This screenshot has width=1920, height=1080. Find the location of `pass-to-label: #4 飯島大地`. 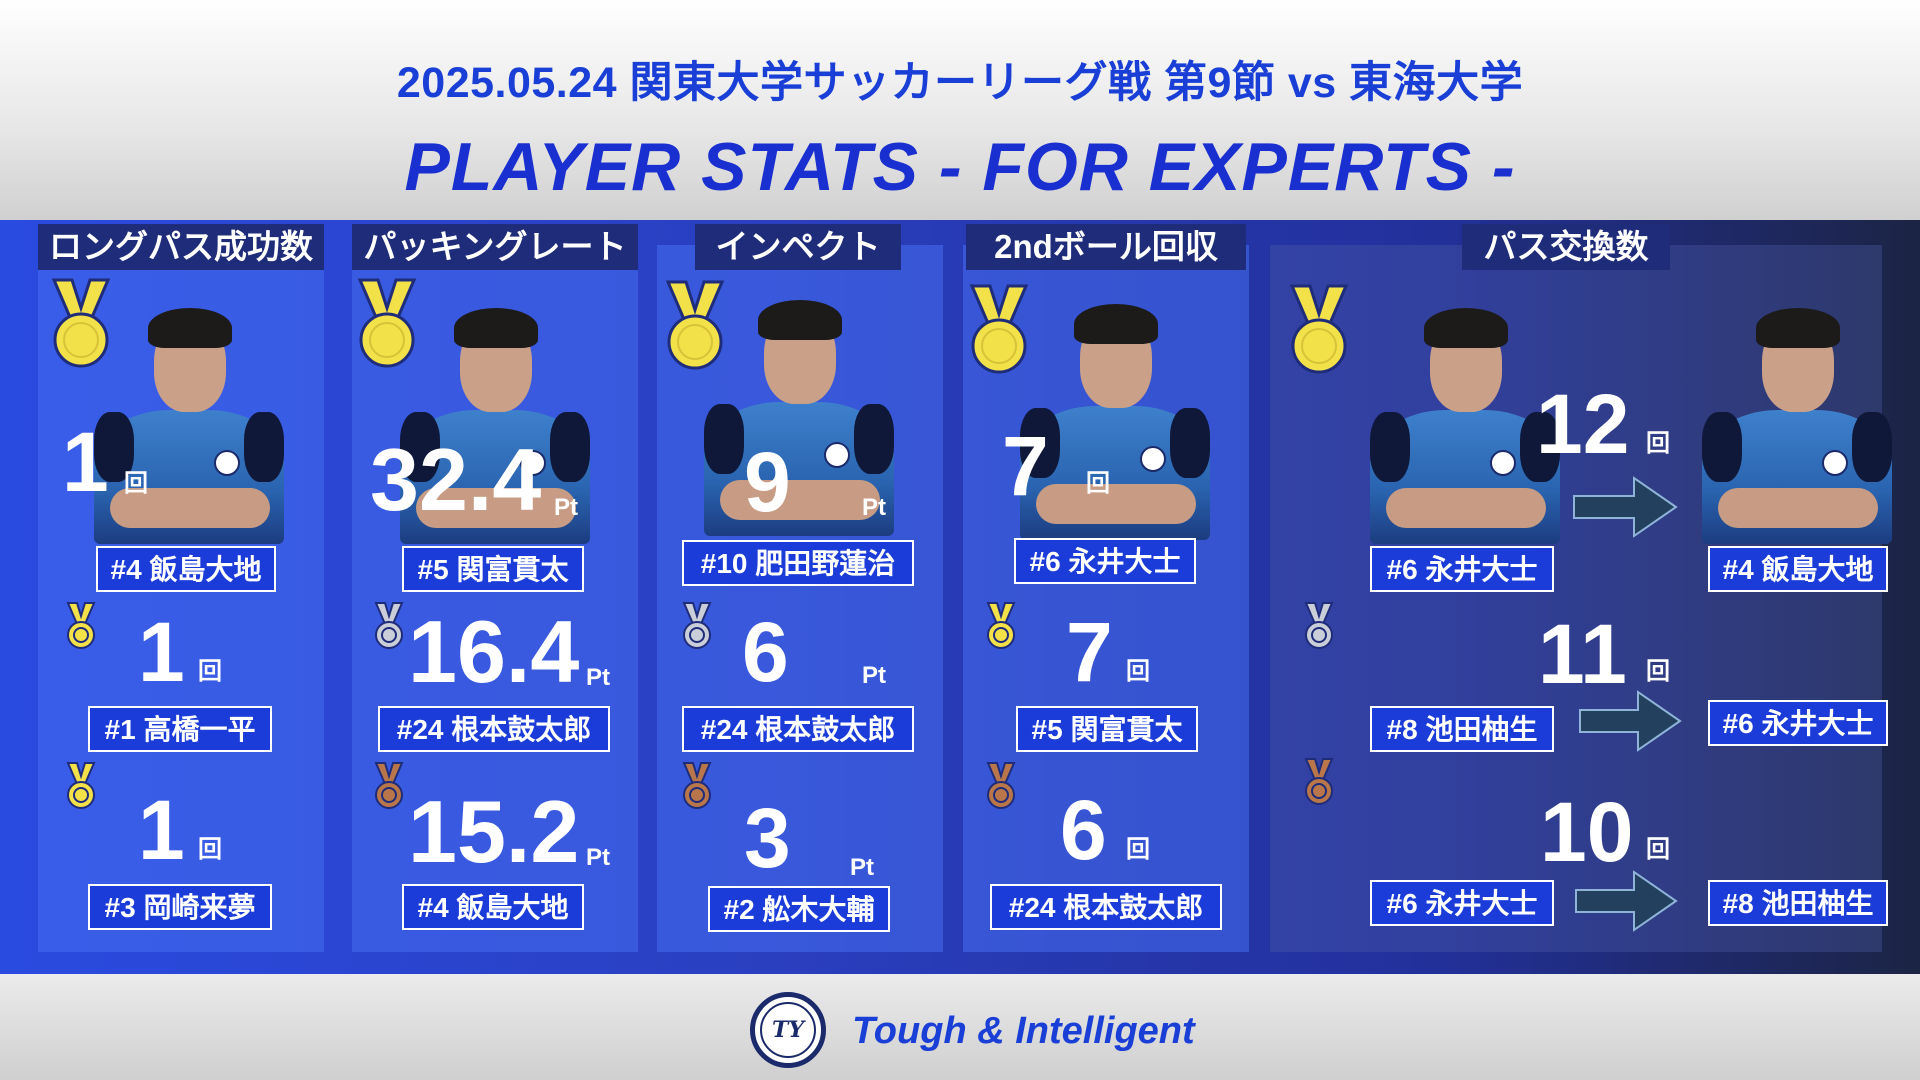

pass-to-label: #4 飯島大地 is located at coordinates (1798, 569).